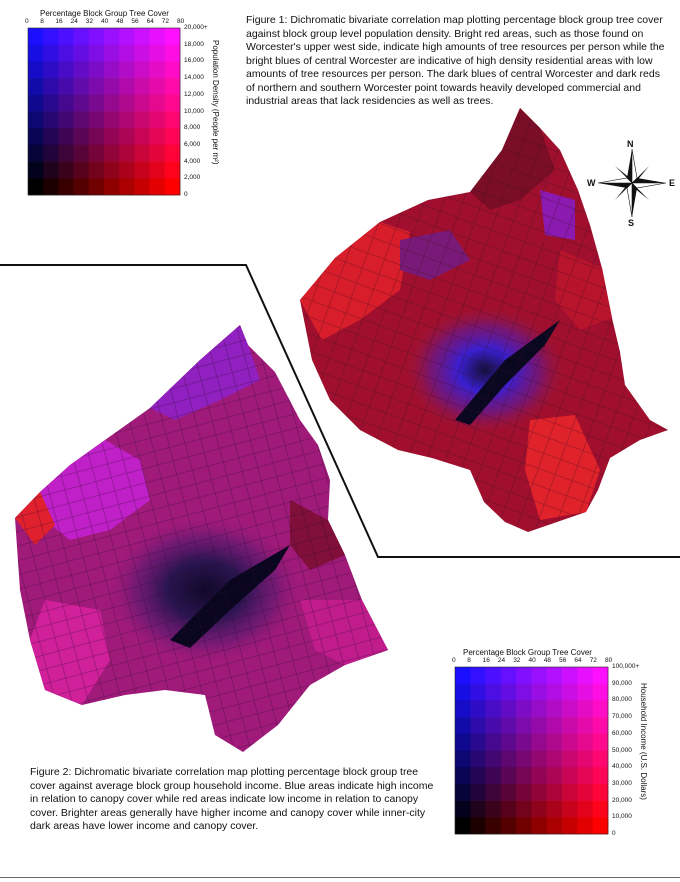 This screenshot has width=680, height=882. What do you see at coordinates (547, 660) in the screenshot?
I see `legend-x-tick: 48` at bounding box center [547, 660].